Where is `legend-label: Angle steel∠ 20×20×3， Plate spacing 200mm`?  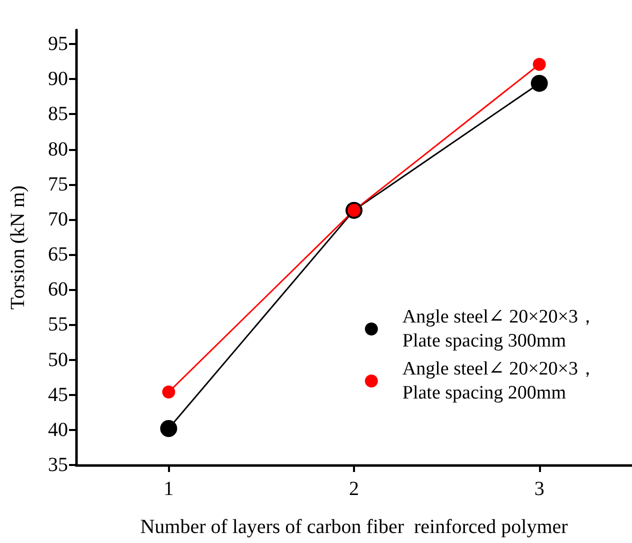 legend-label: Angle steel∠ 20×20×3， Plate spacing 200mm is located at coordinates (500, 381).